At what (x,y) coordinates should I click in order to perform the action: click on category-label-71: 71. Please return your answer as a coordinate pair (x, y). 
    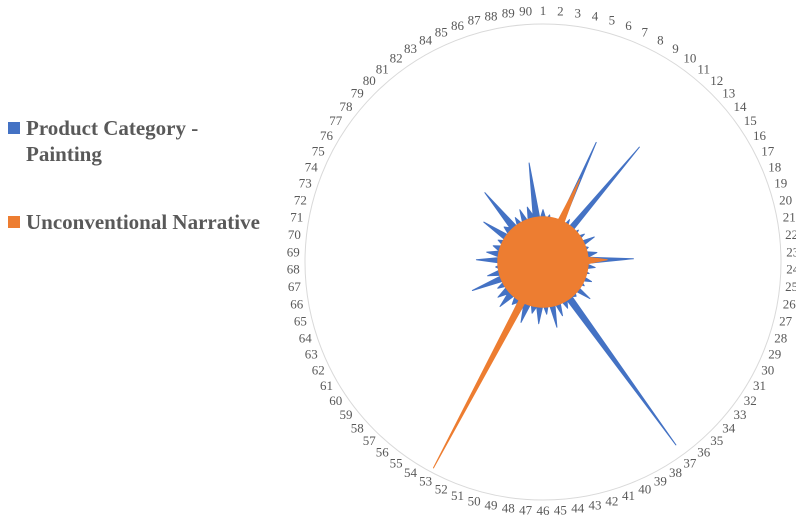
    Looking at the image, I should click on (296, 217).